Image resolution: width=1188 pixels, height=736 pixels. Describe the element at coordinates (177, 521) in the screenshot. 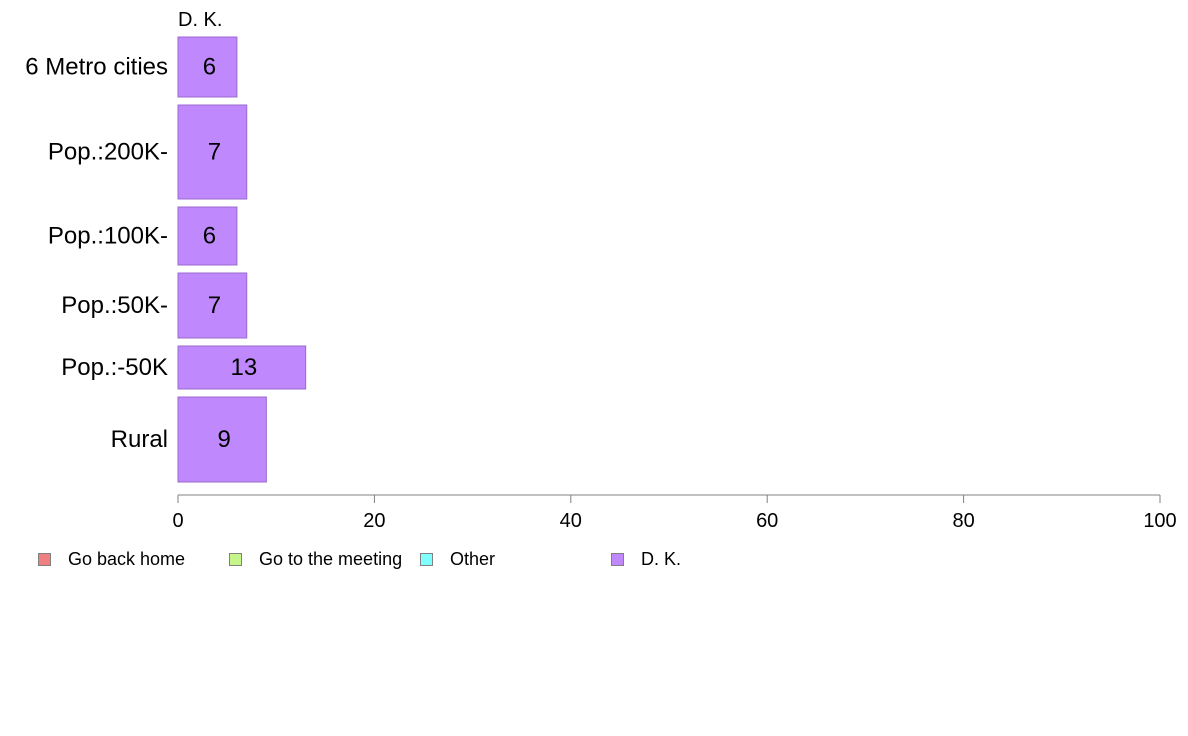

I see `x-tick-label: 0` at that location.